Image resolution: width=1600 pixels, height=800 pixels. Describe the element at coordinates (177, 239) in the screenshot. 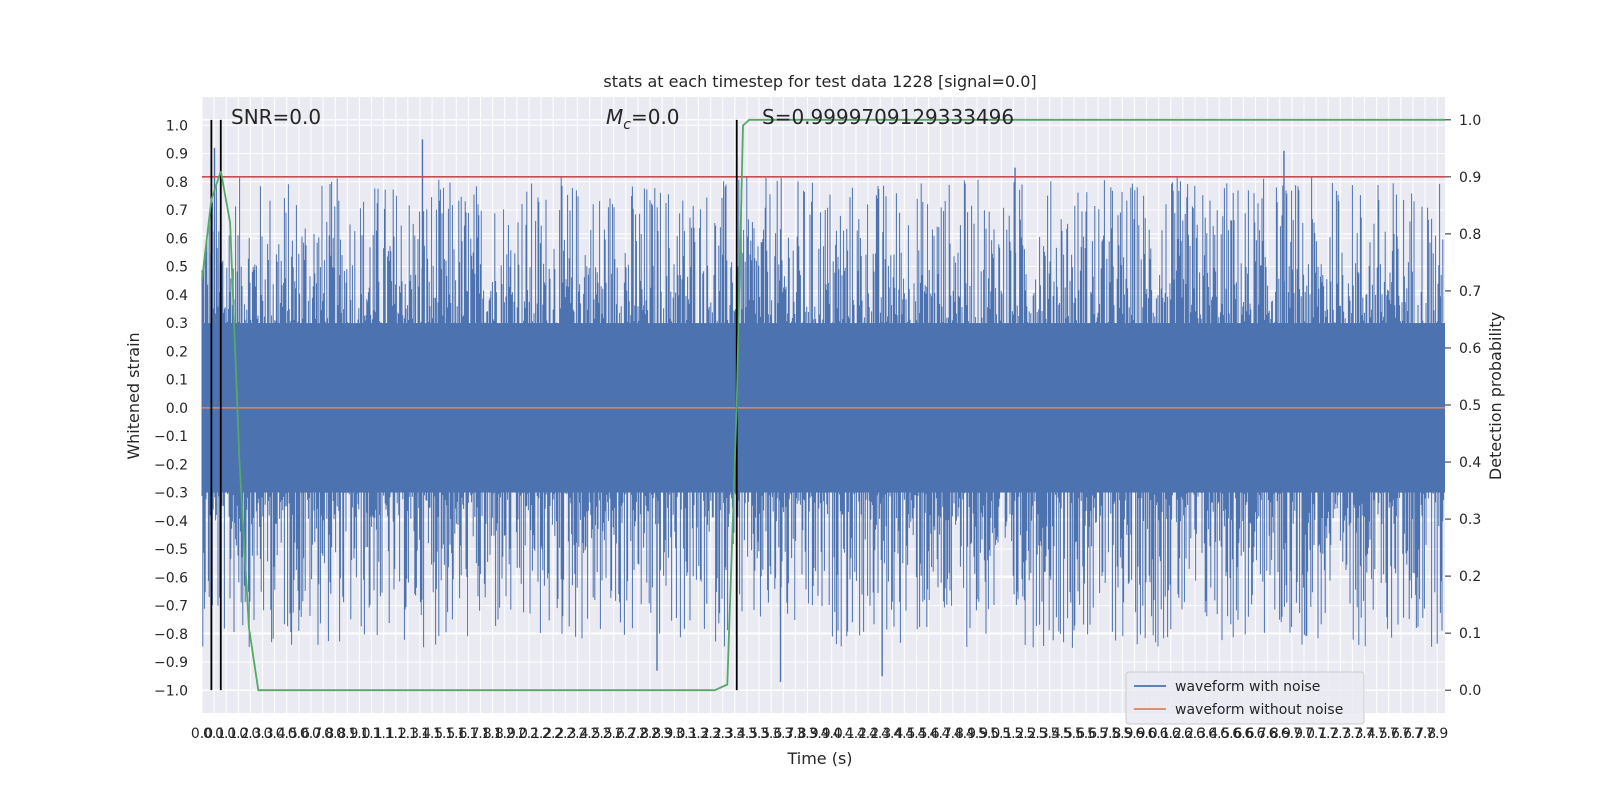

I see `y-tick-label-left: 0.6` at that location.